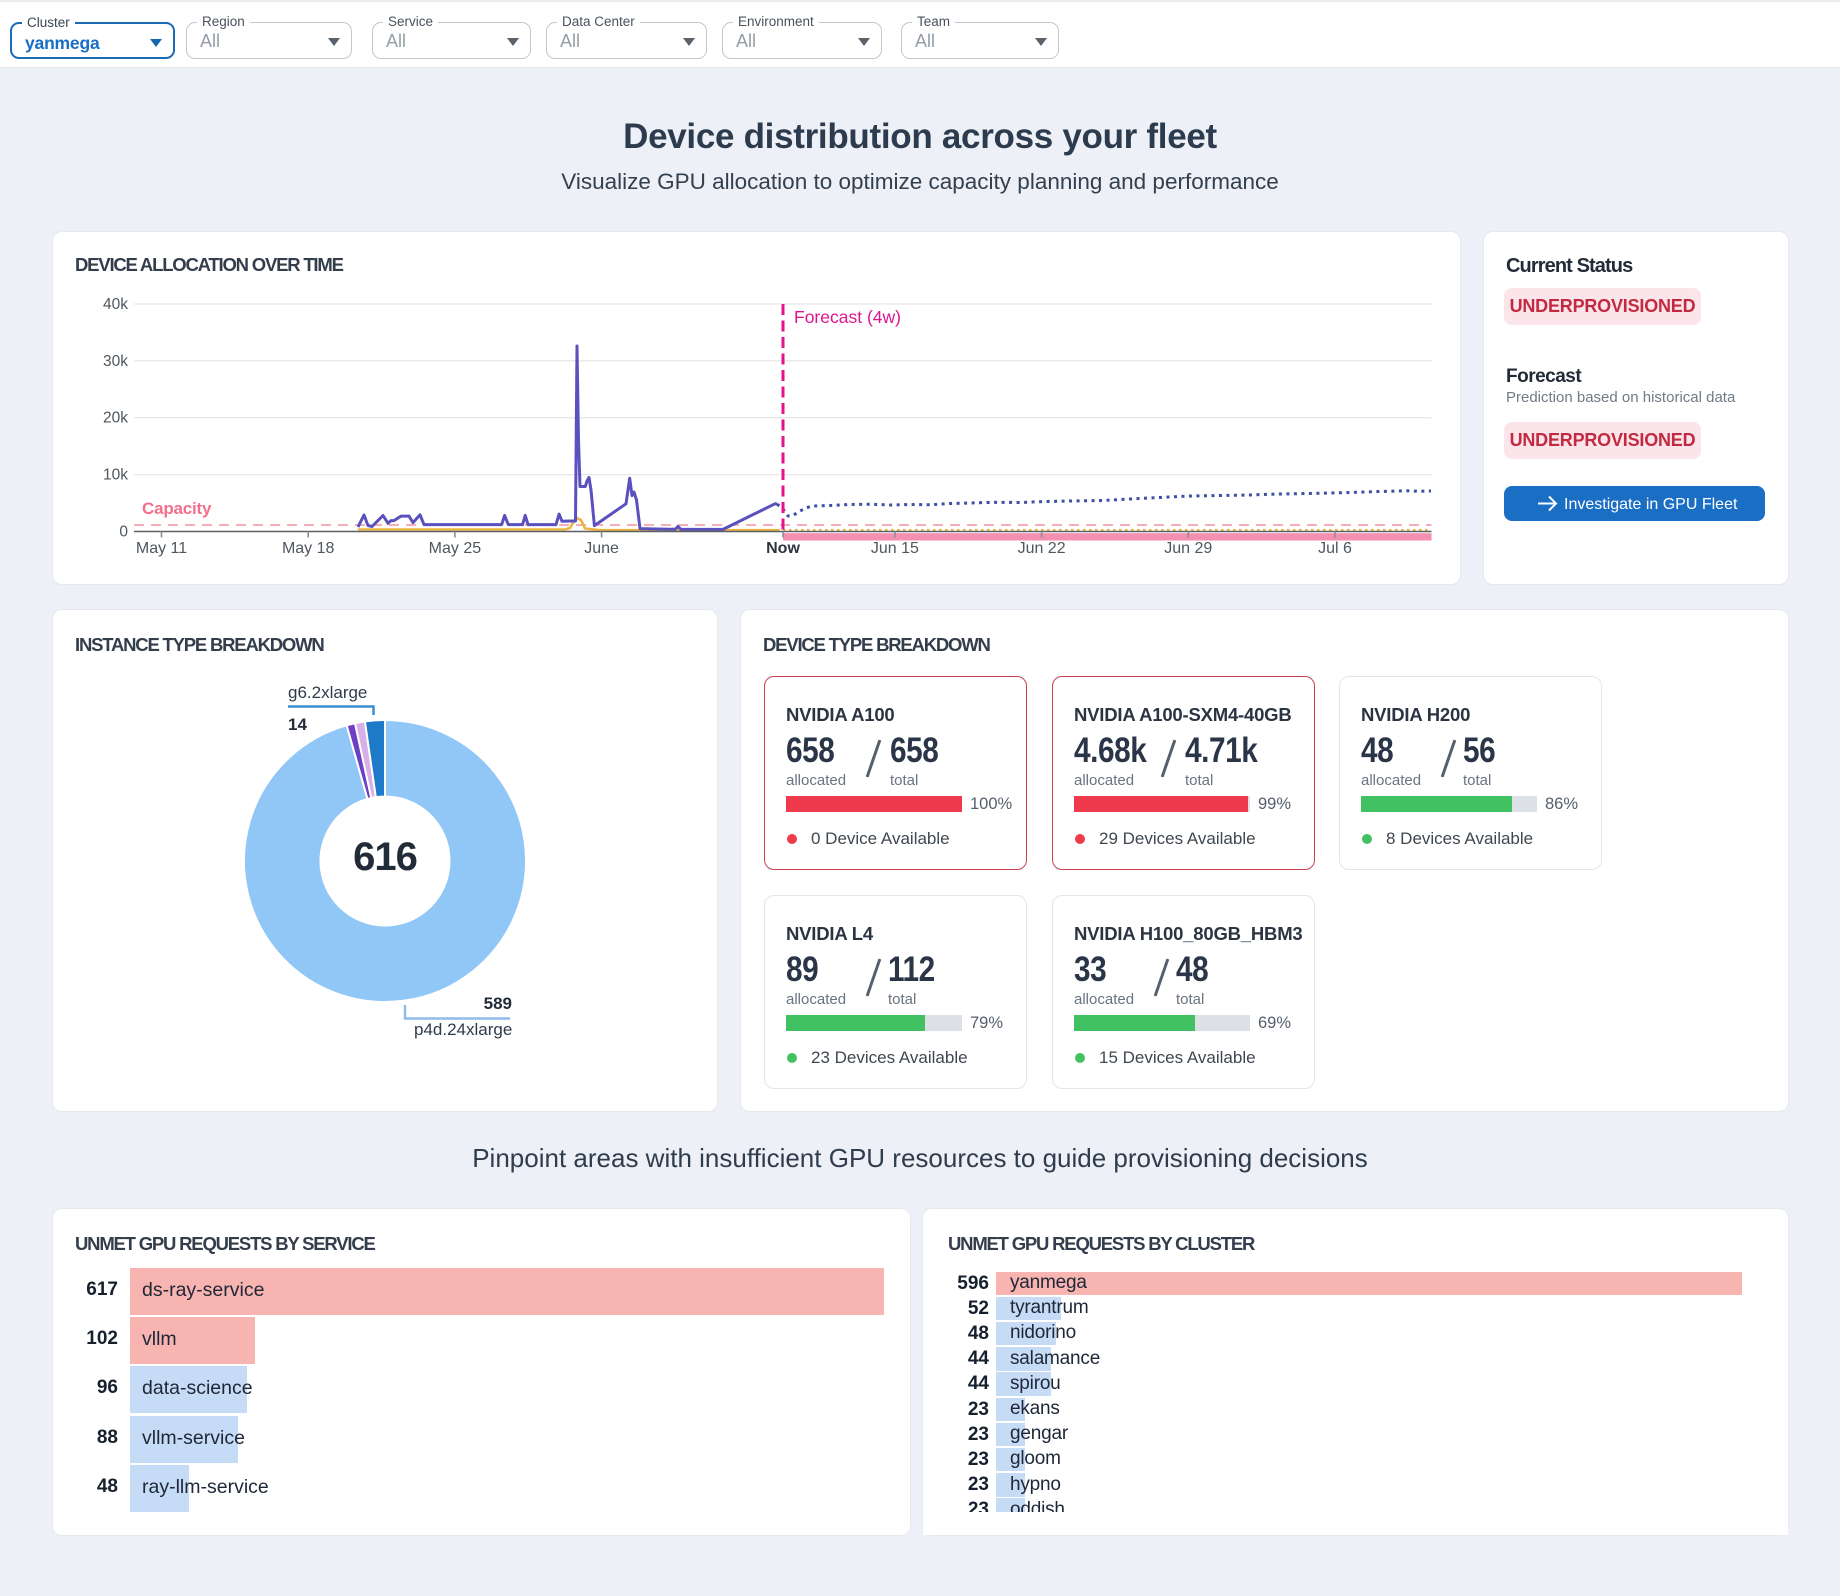  I want to click on svg-text: 616, so click(385, 857).